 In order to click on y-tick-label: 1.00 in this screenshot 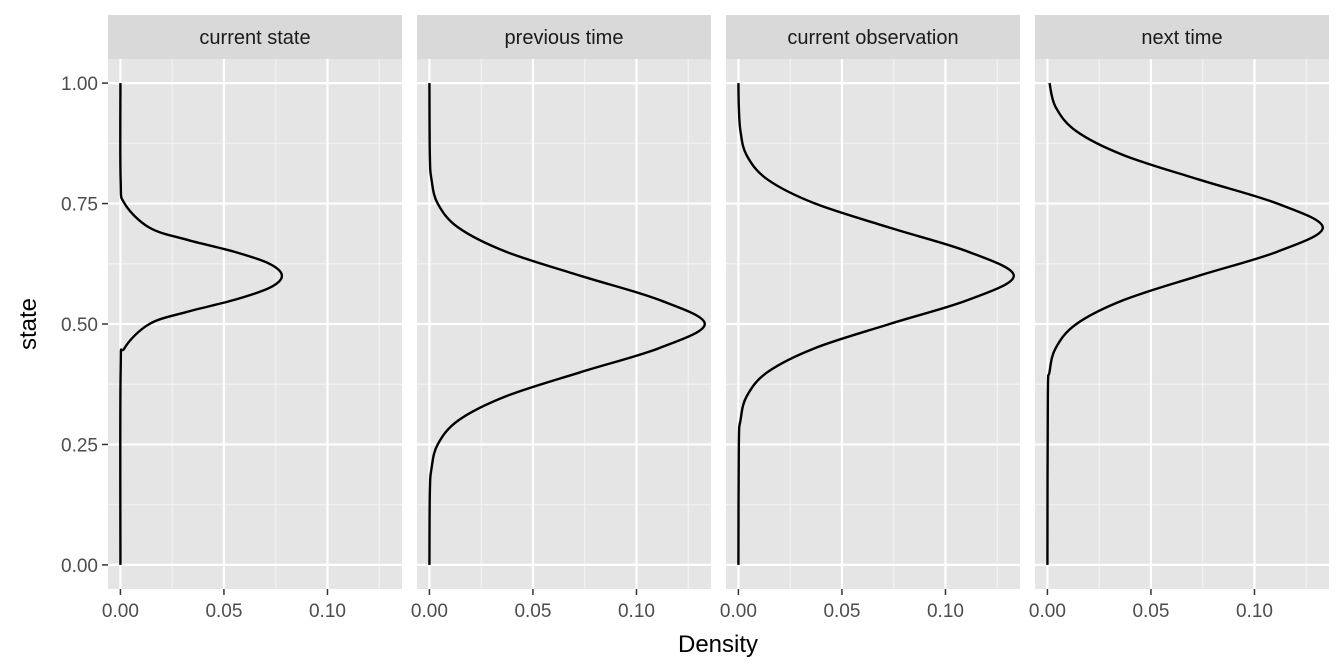, I will do `click(79, 84)`.